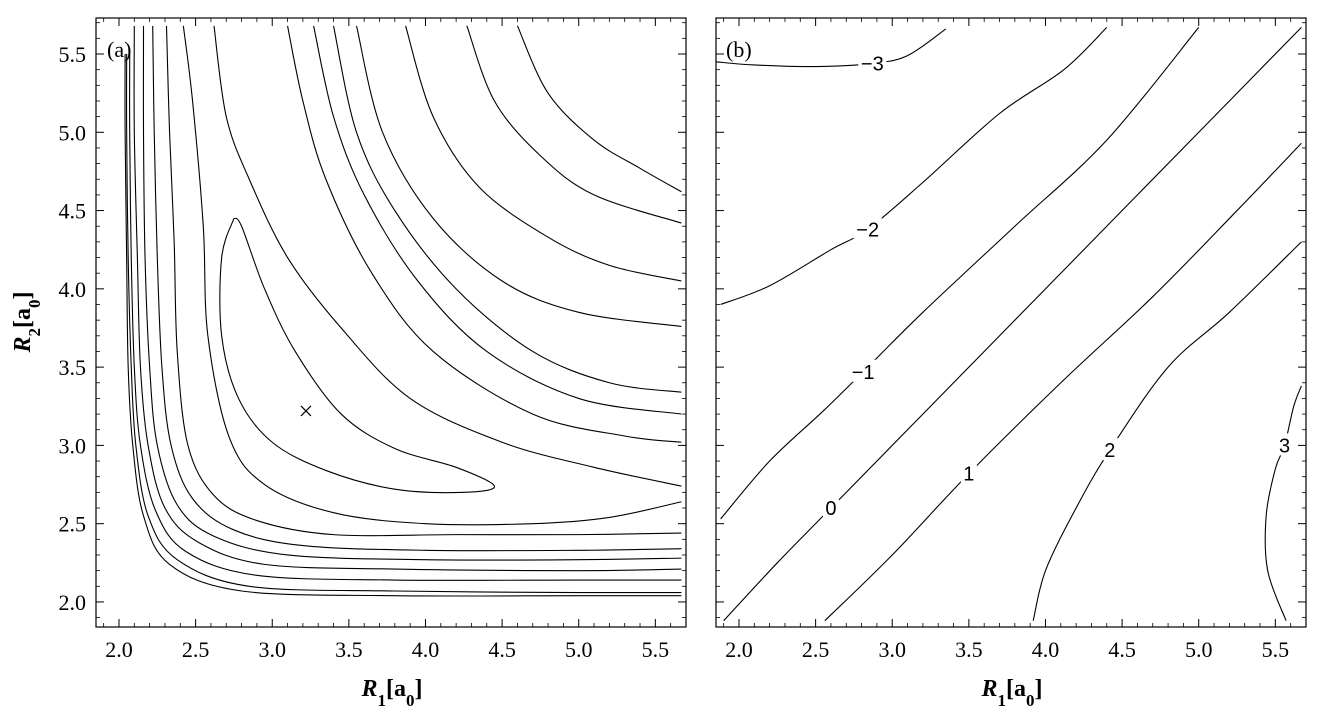  I want to click on y-tick-label: 2.0, so click(73, 602).